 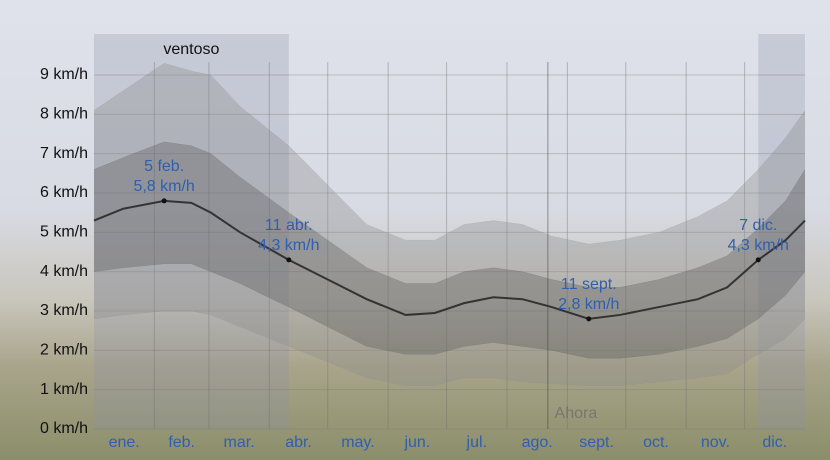 What do you see at coordinates (589, 284) in the screenshot?
I see `annotation-date: 11 sept.` at bounding box center [589, 284].